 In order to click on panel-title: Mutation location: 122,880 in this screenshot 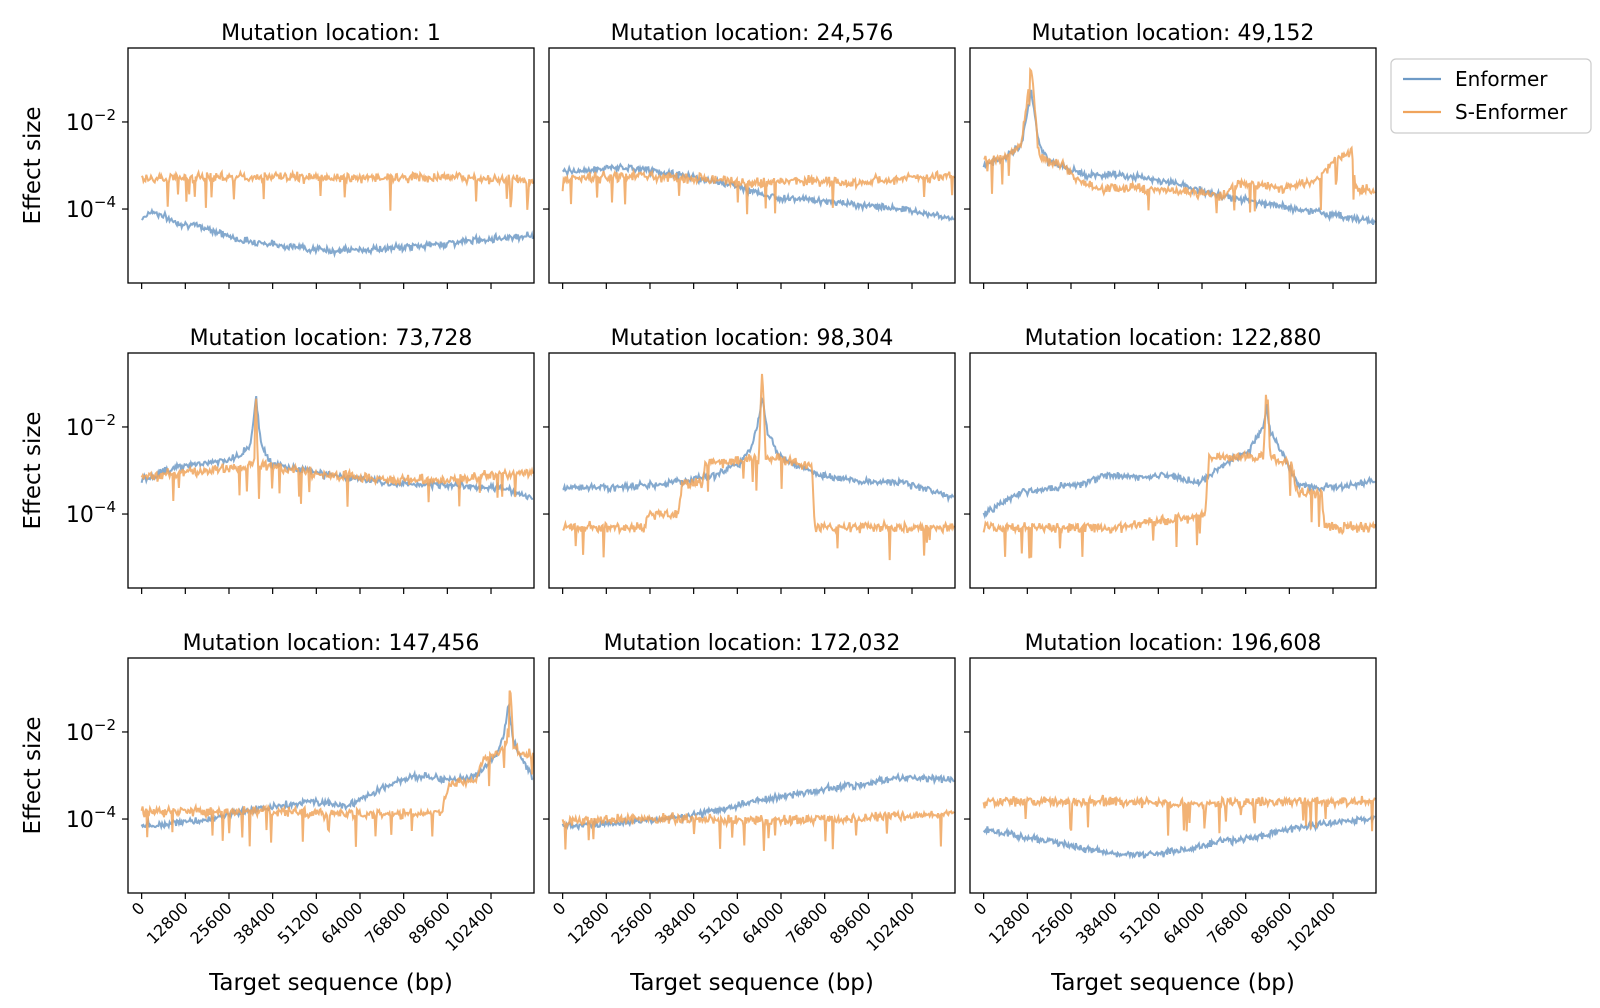, I will do `click(1173, 338)`.